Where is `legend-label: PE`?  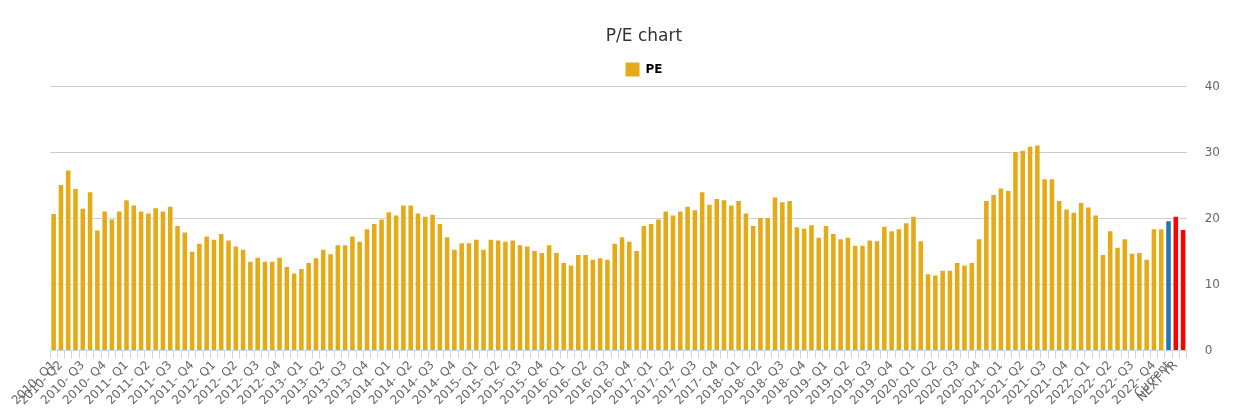
legend-label: PE is located at coordinates (654, 68).